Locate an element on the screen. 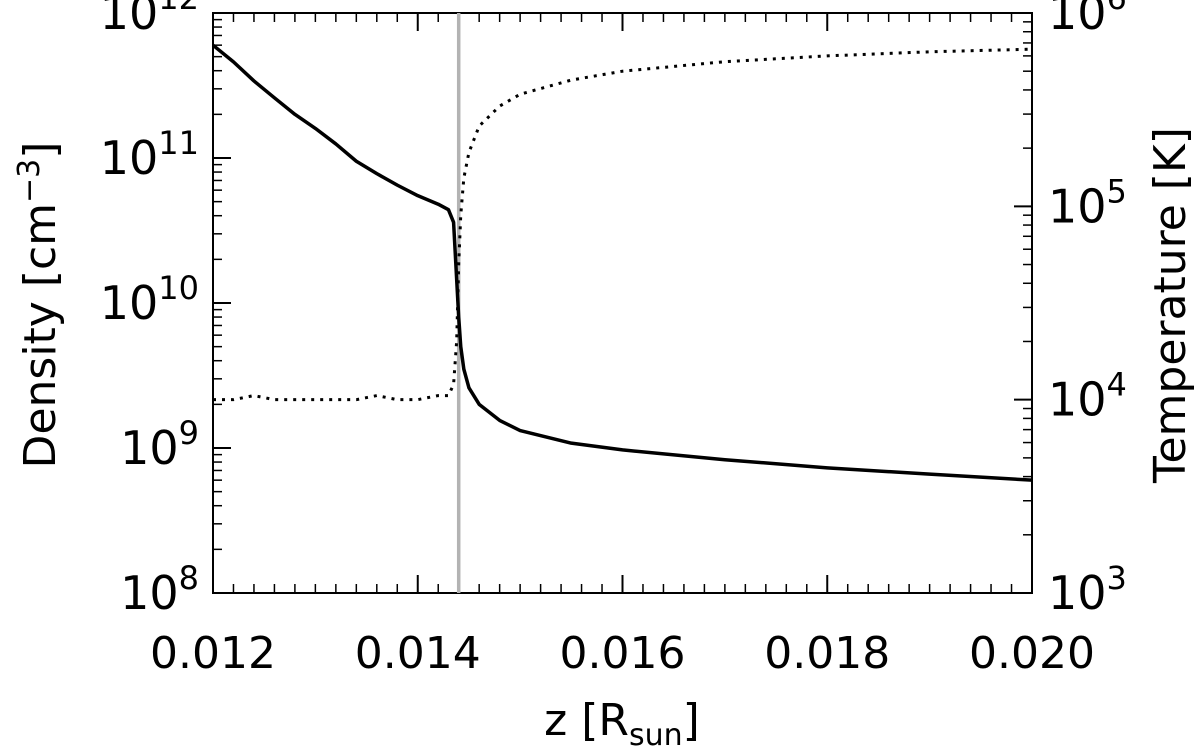 The image size is (1200, 747). x-tick-label: 0.012 is located at coordinates (213, 653).